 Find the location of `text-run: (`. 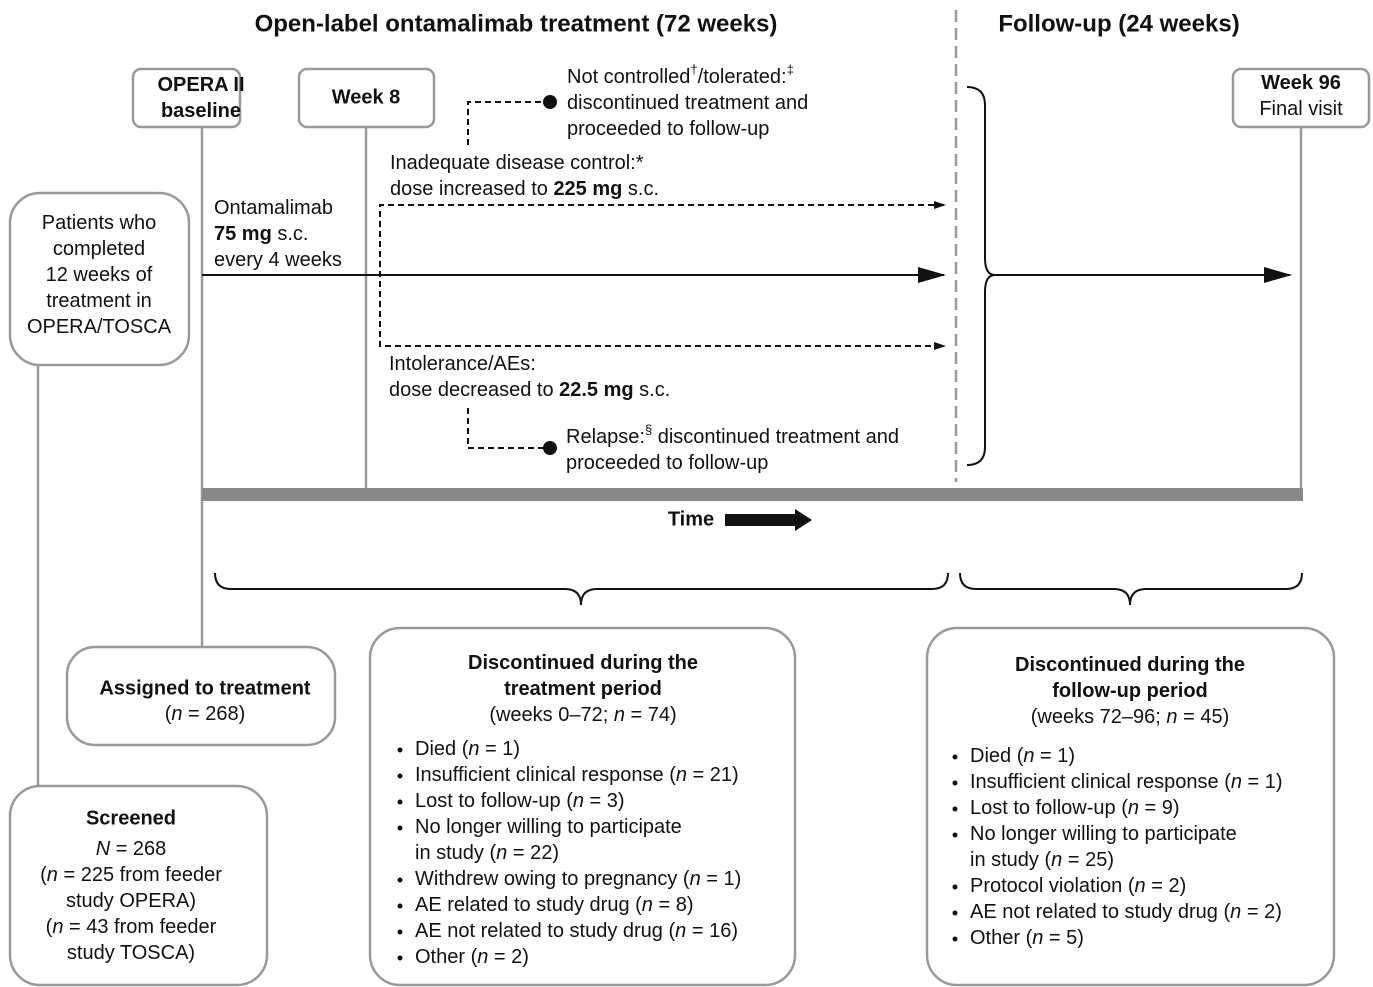

text-run: ( is located at coordinates (168, 714).